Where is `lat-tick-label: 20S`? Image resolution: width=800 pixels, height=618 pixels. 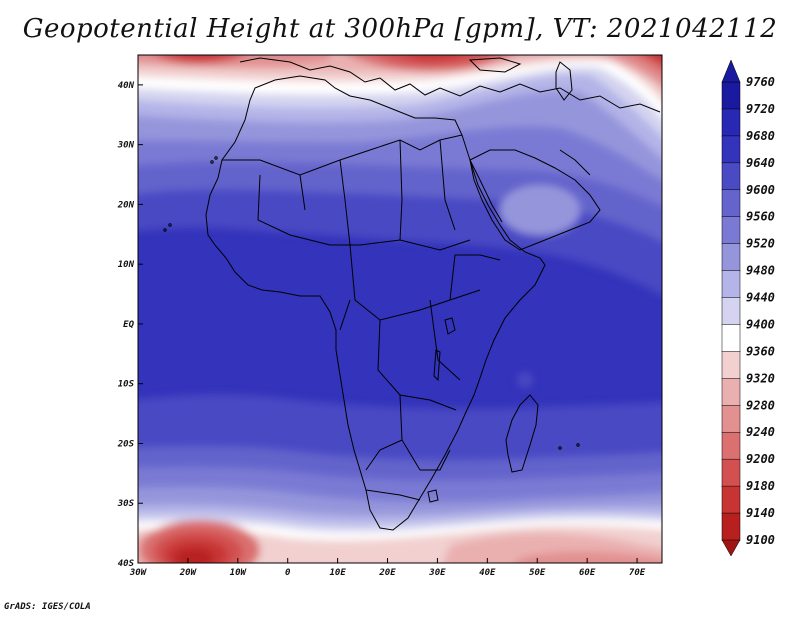 lat-tick-label: 20S is located at coordinates (126, 444).